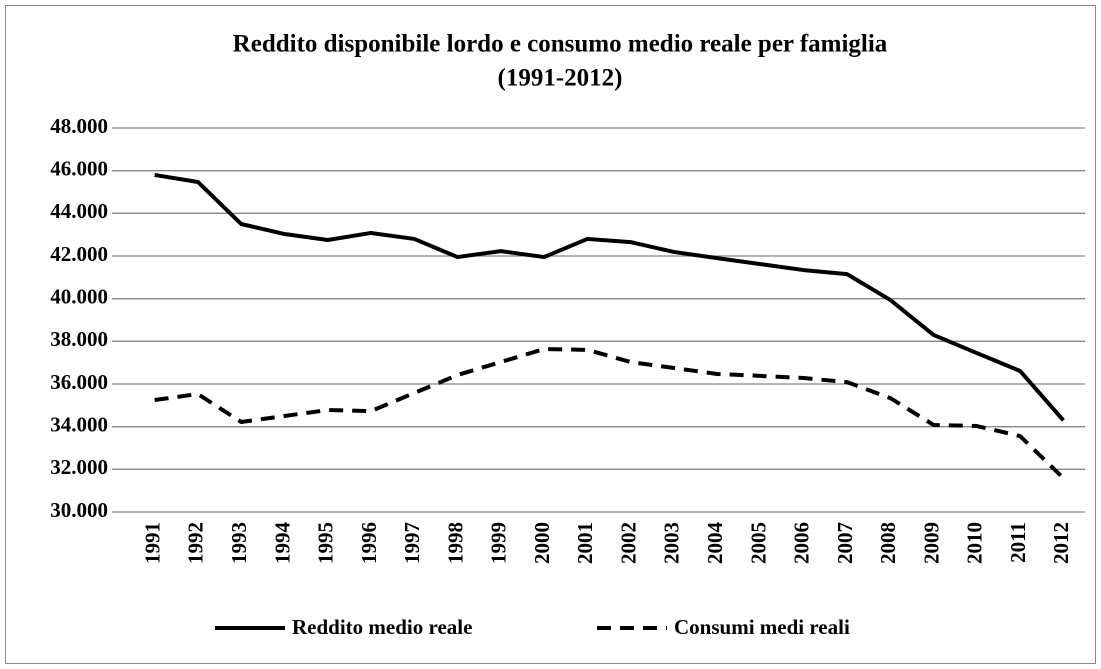 The width and height of the screenshot is (1101, 669). What do you see at coordinates (499, 543) in the screenshot?
I see `x-tick-label: 1999` at bounding box center [499, 543].